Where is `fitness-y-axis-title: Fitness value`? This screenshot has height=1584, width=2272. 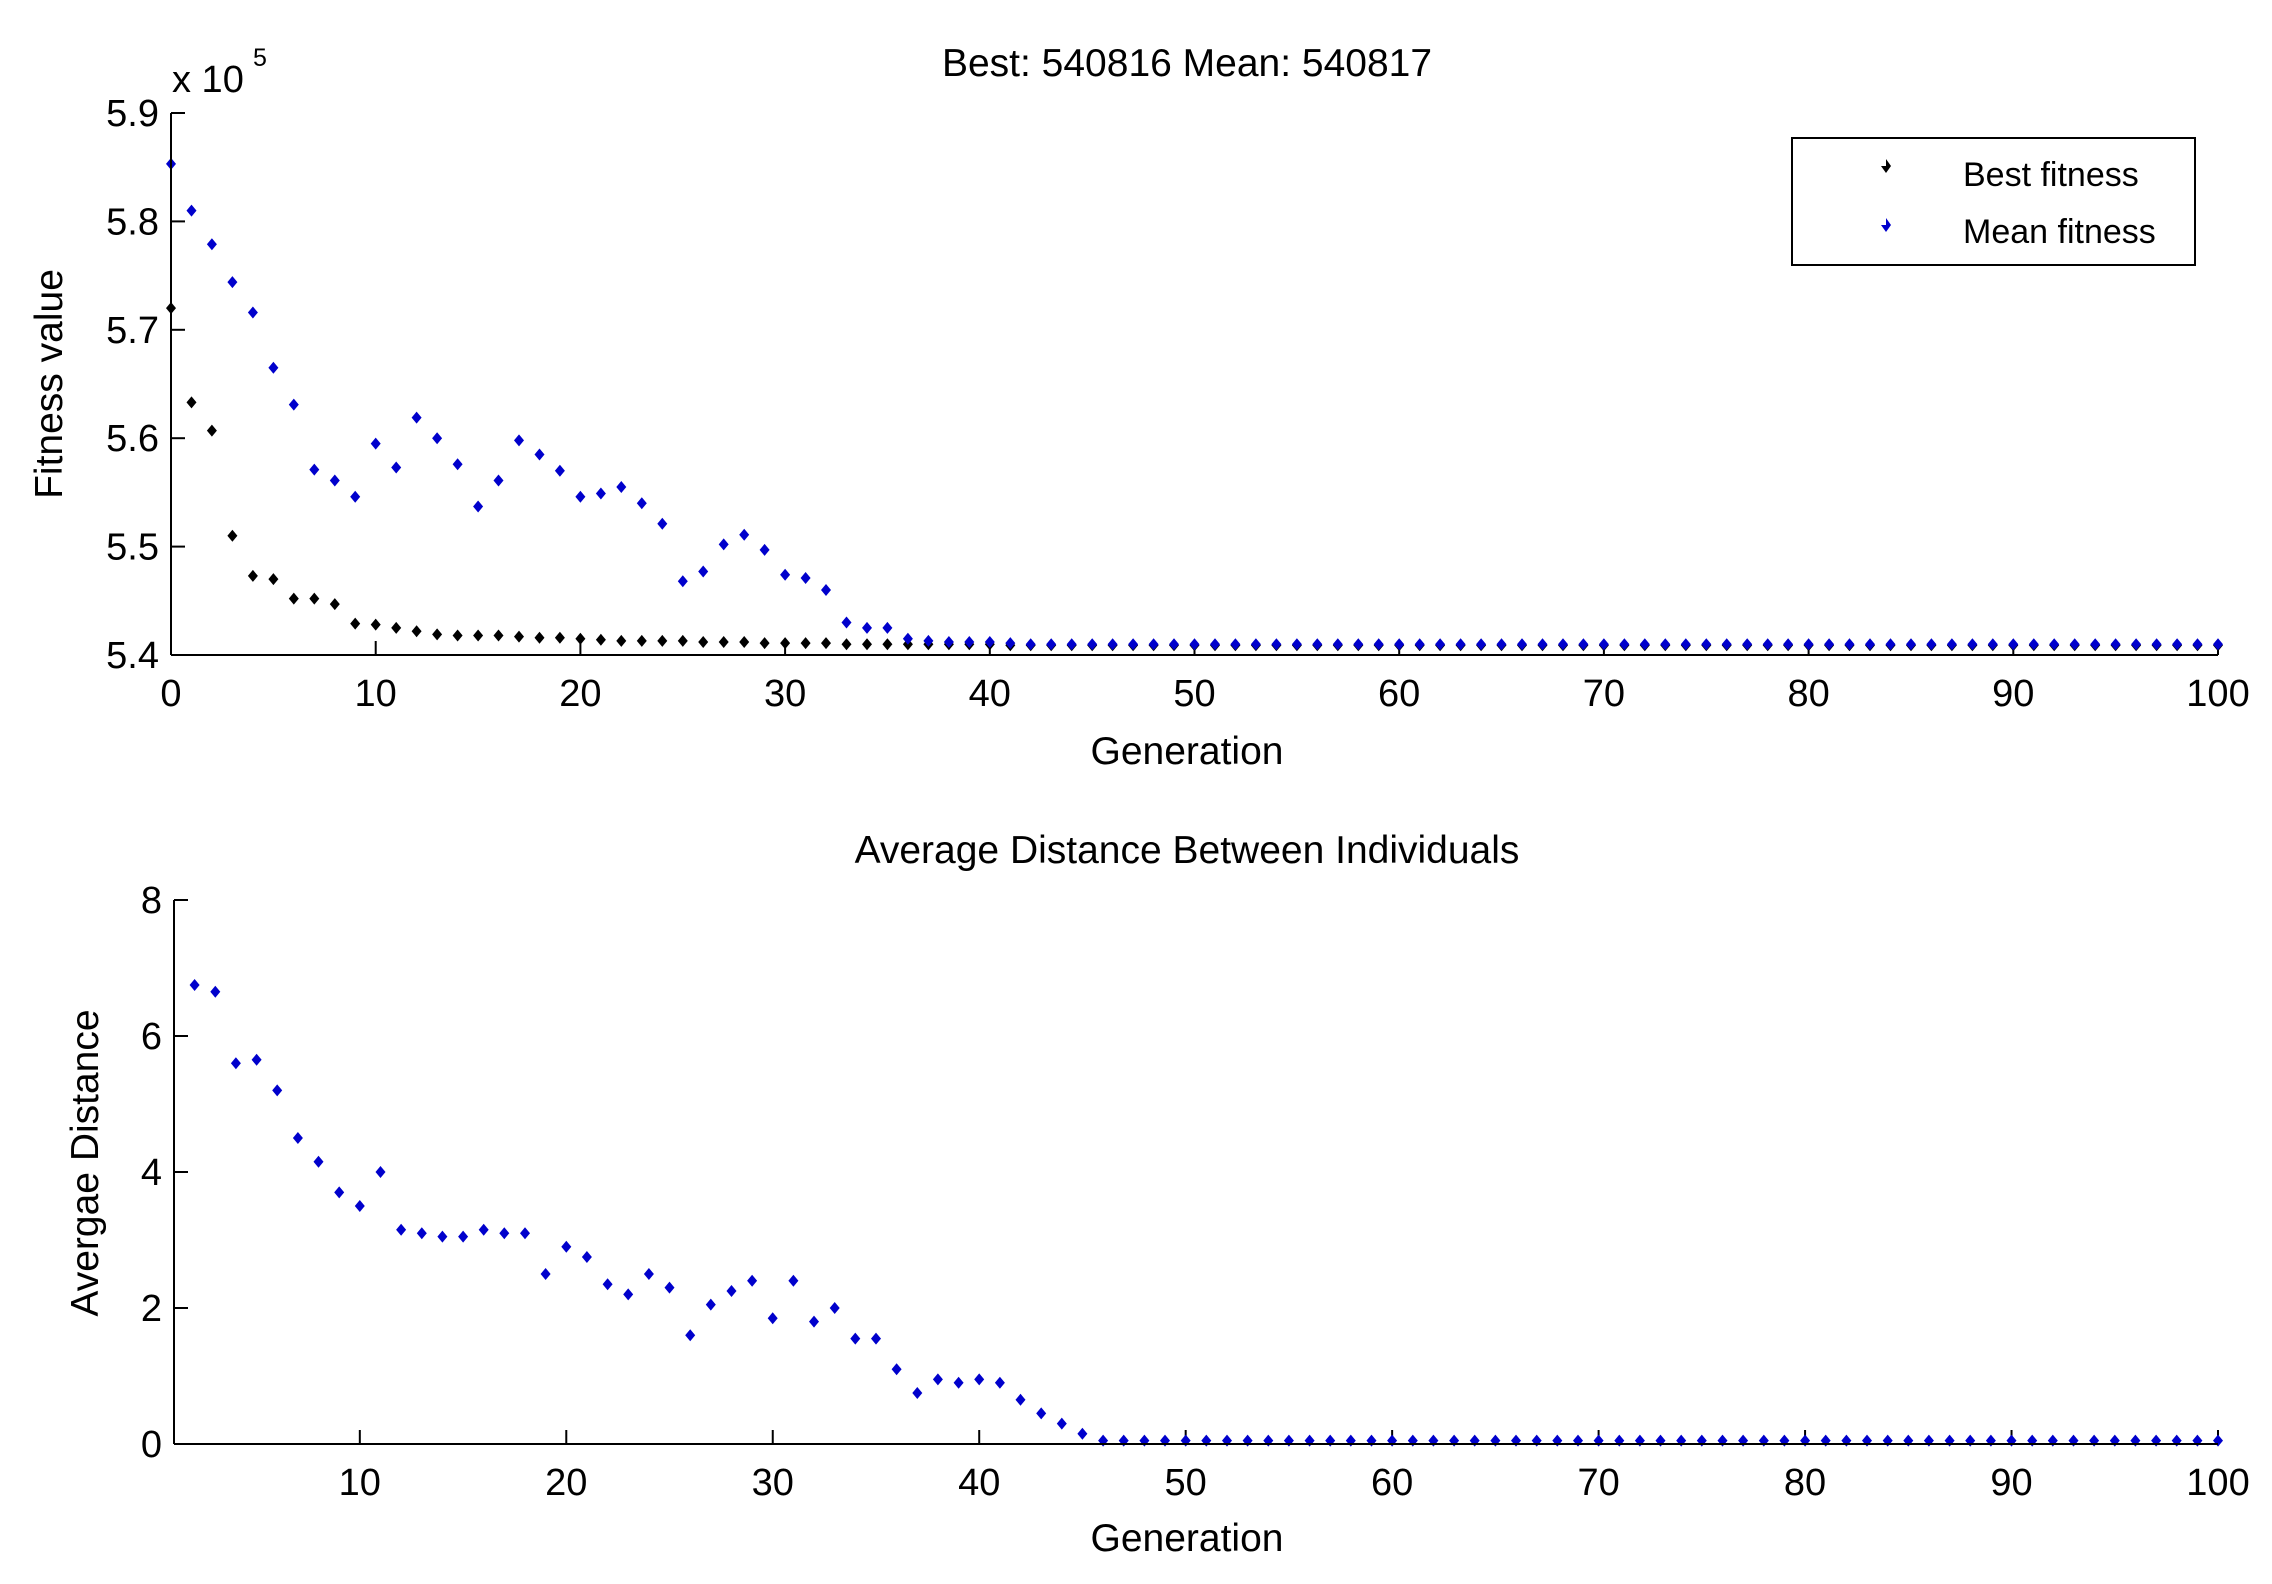
fitness-y-axis-title: Fitness value is located at coordinates (49, 384).